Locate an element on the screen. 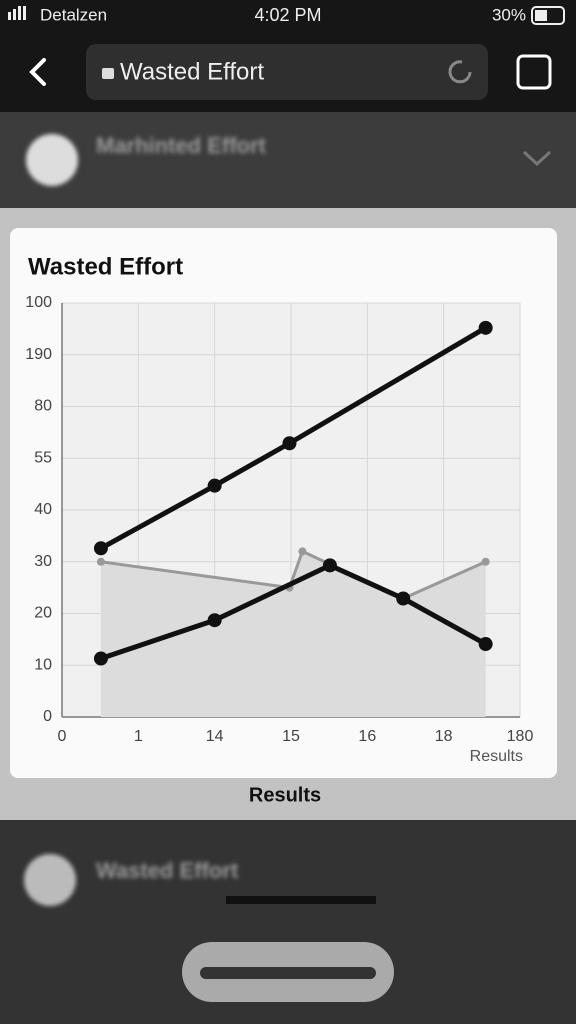 This screenshot has height=1024, width=576. x-tick-label: 0 is located at coordinates (62, 736).